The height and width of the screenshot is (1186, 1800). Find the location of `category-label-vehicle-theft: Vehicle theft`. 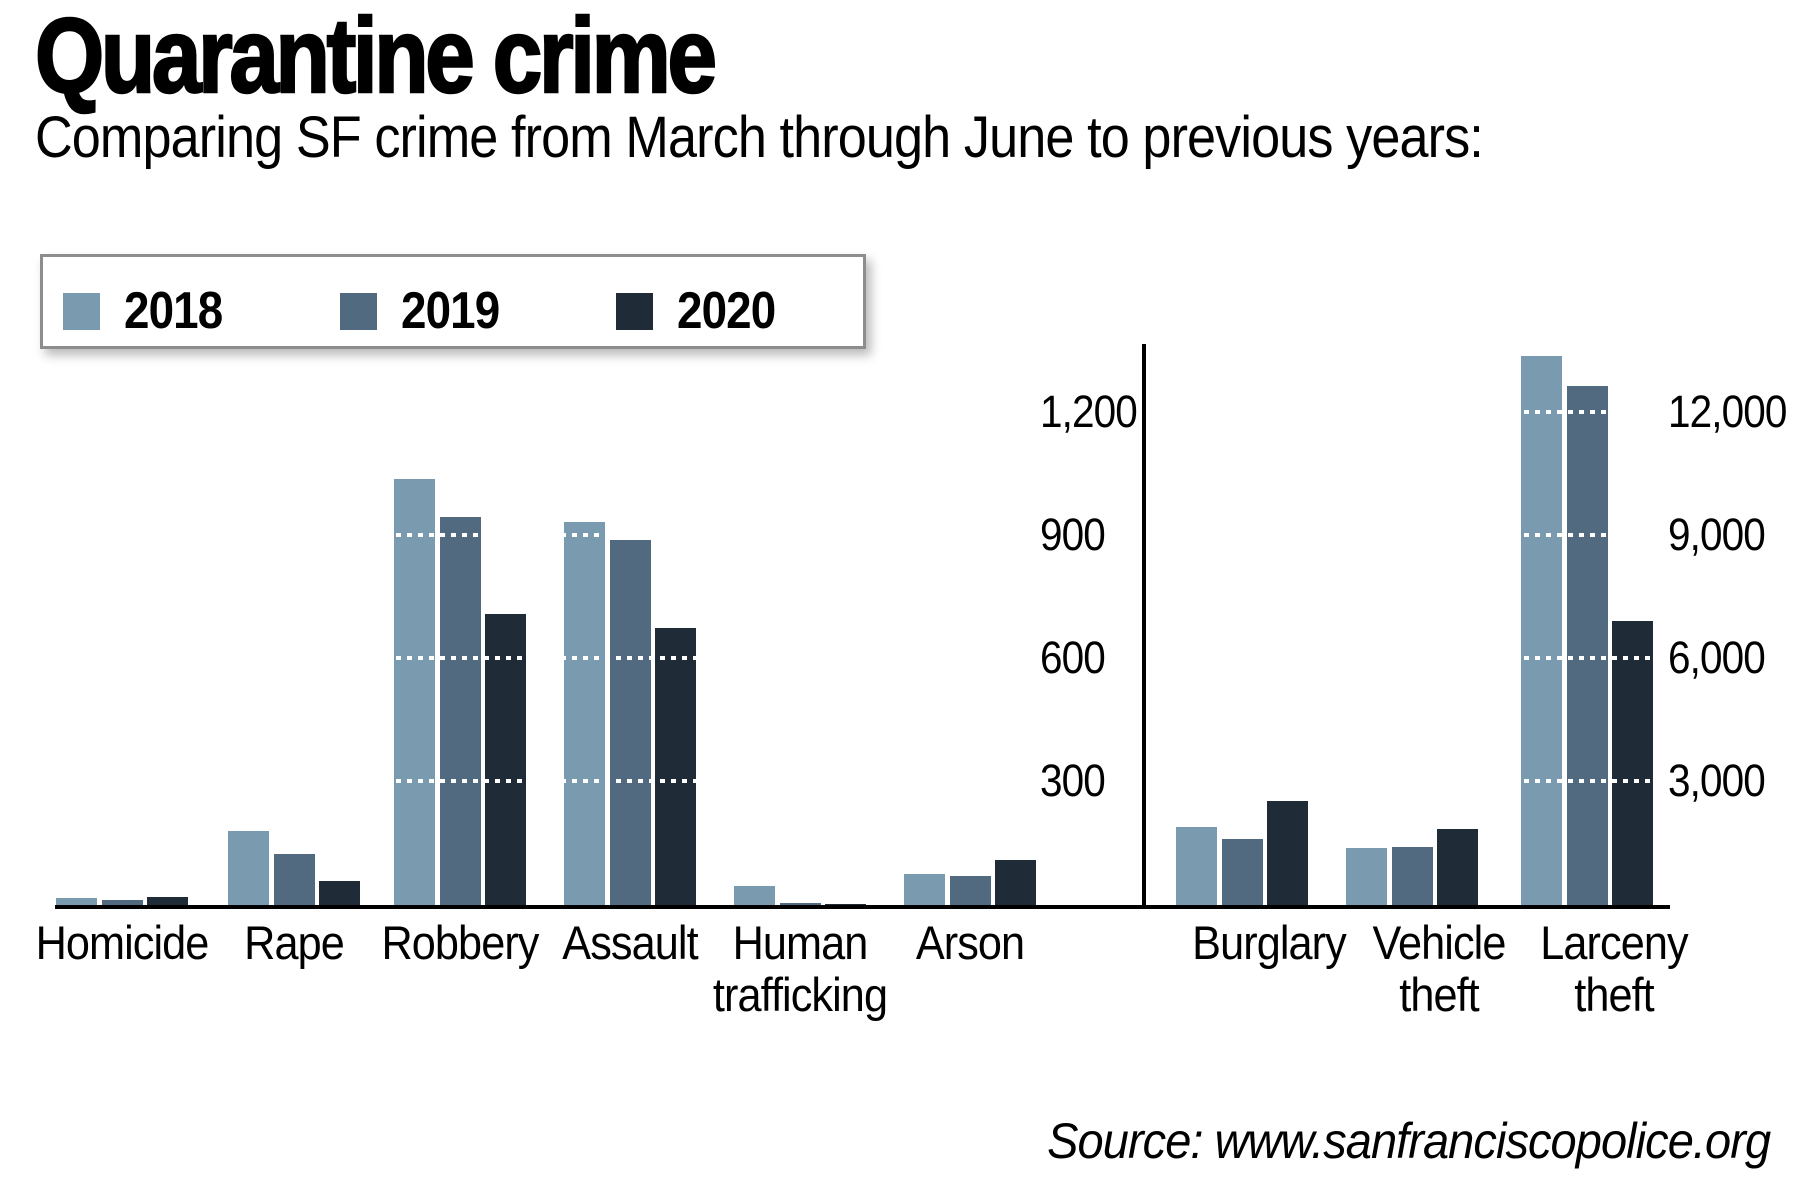

category-label-vehicle-theft: Vehicle theft is located at coordinates (1439, 969).